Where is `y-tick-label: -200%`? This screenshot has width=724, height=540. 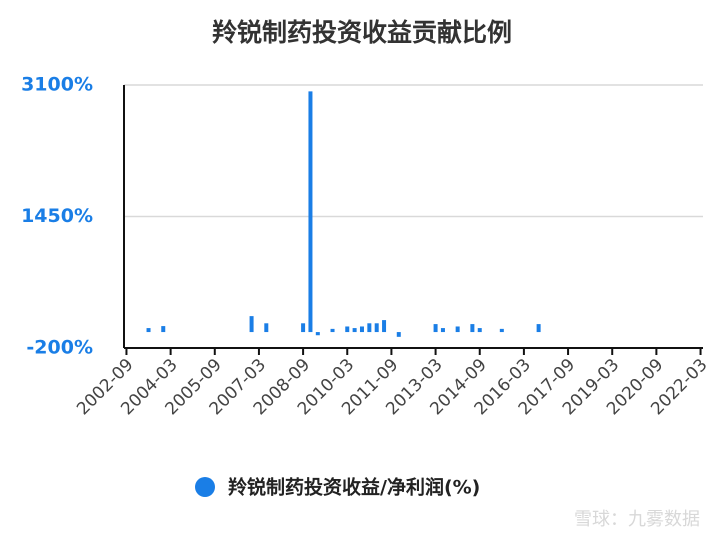 y-tick-label: -200% is located at coordinates (59, 348).